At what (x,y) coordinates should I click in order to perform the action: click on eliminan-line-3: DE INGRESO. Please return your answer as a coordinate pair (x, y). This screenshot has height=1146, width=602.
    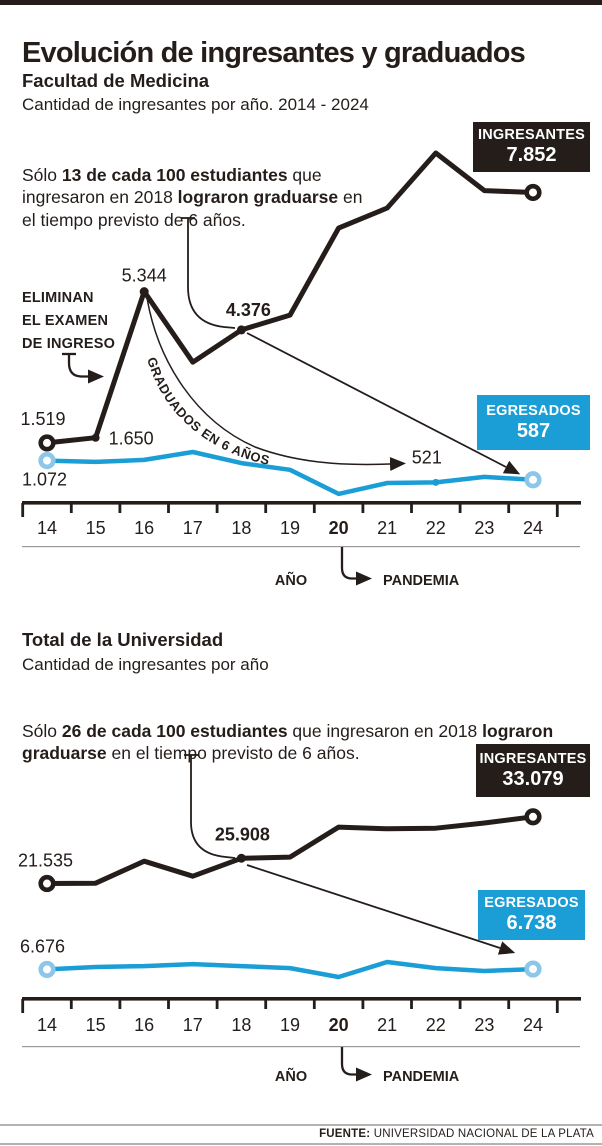
    Looking at the image, I should click on (69, 344).